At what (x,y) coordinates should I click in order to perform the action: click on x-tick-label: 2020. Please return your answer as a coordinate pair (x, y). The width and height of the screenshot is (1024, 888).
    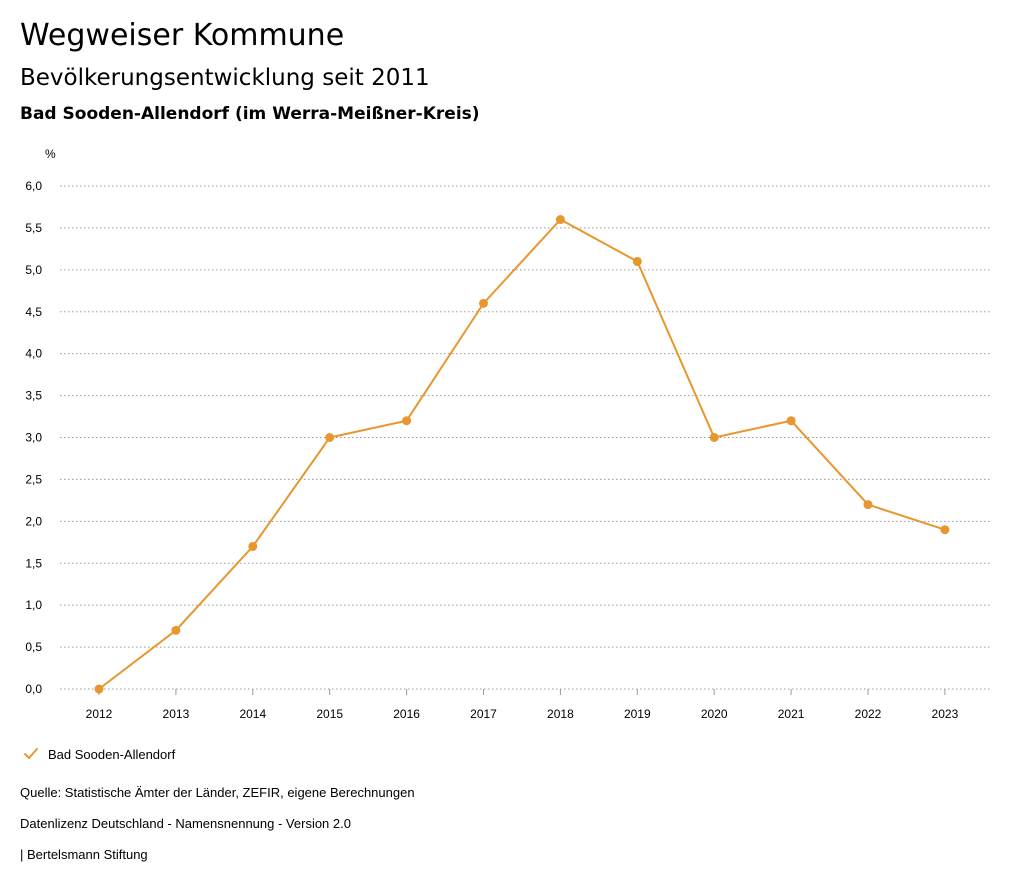
    Looking at the image, I should click on (714, 714).